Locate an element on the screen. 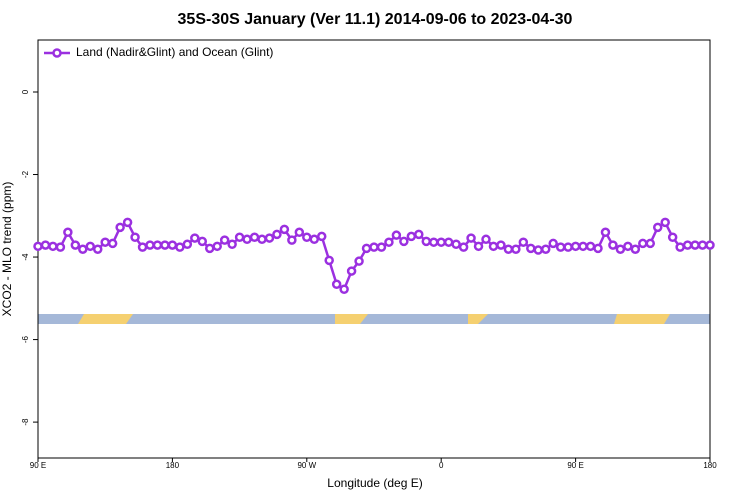  y-tick-label: -2 is located at coordinates (25, 174).